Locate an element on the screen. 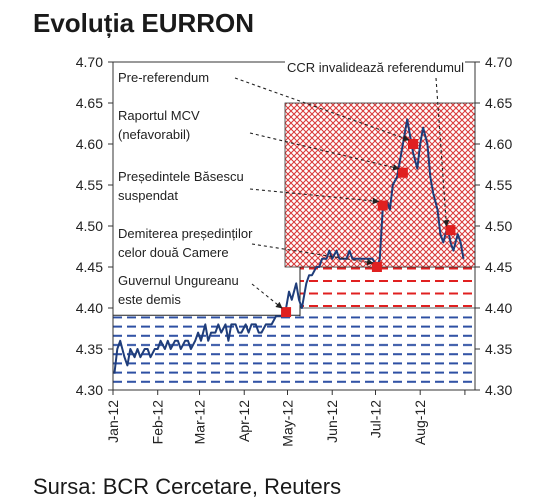 This screenshot has height=504, width=533. y-tick-label-left: 4.70 is located at coordinates (89, 62).